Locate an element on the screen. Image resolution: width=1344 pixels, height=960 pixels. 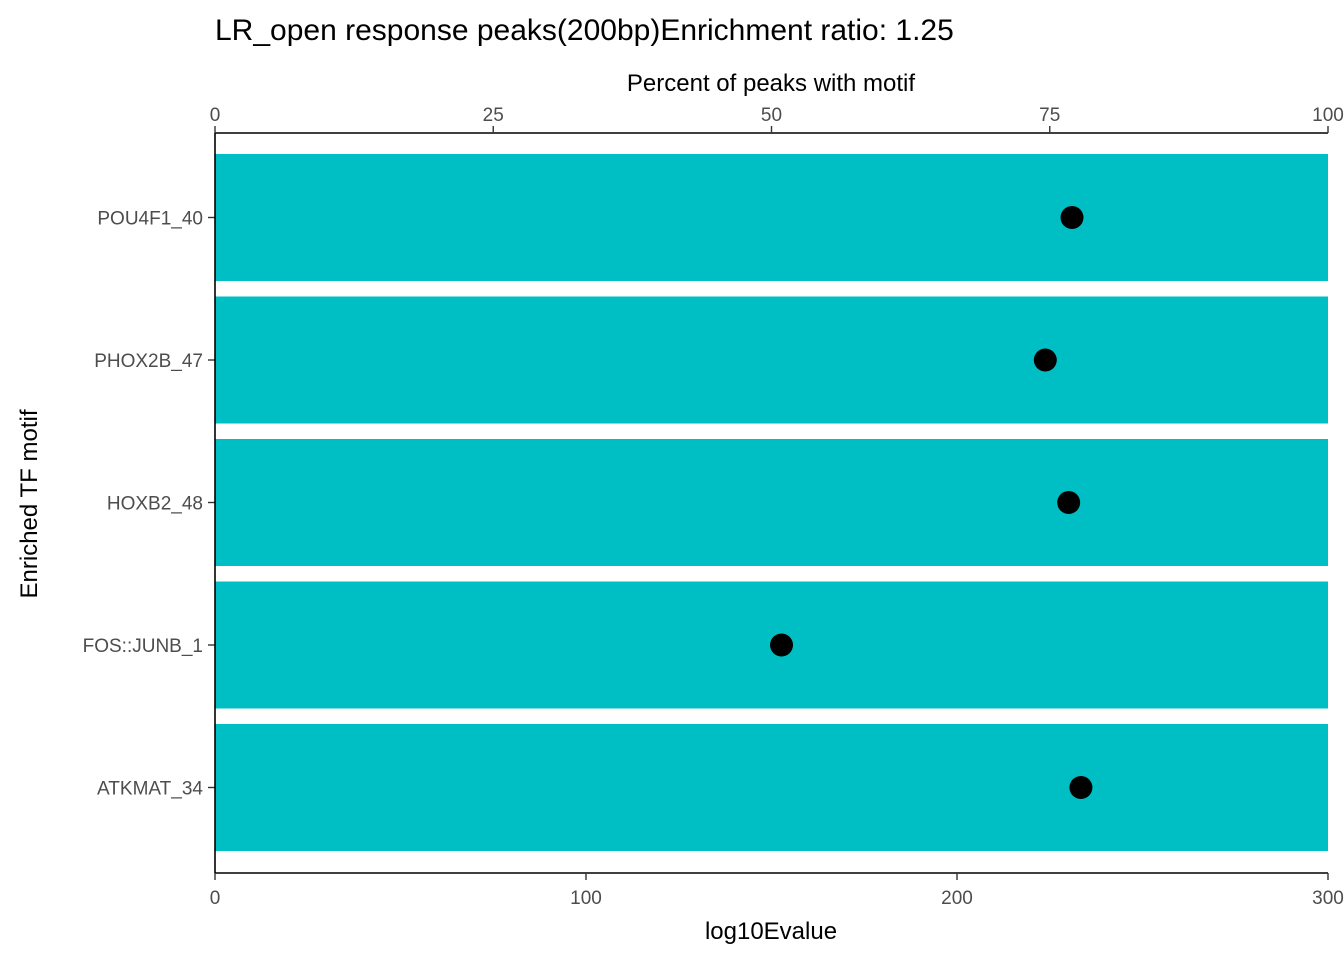
y-tick-label: FOS::JUNB_1 is located at coordinates (143, 646).